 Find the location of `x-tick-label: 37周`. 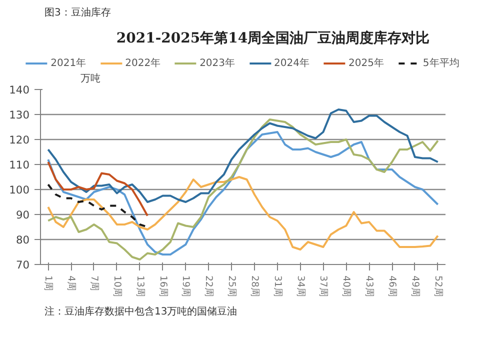

x-tick-label: 37周 is located at coordinates (323, 286).